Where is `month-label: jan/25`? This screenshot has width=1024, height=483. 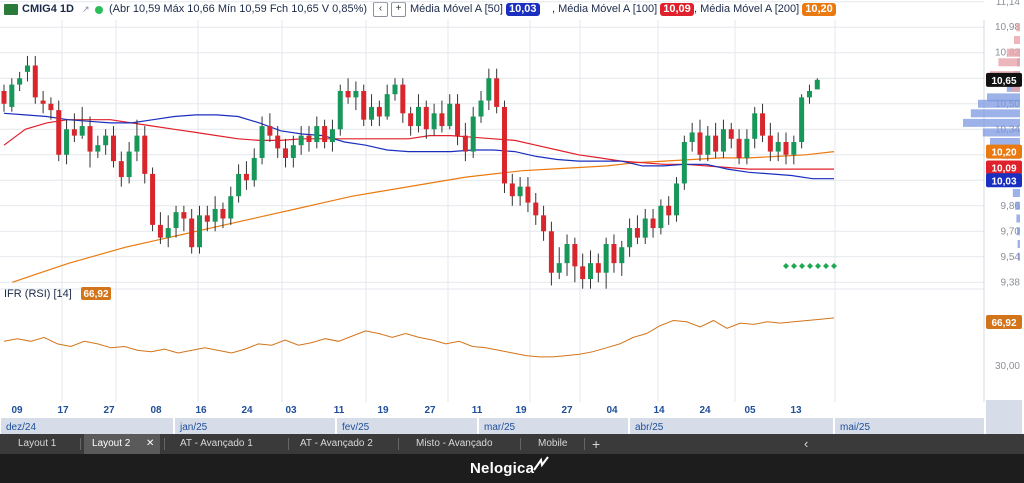
month-label: jan/25 is located at coordinates (193, 427).